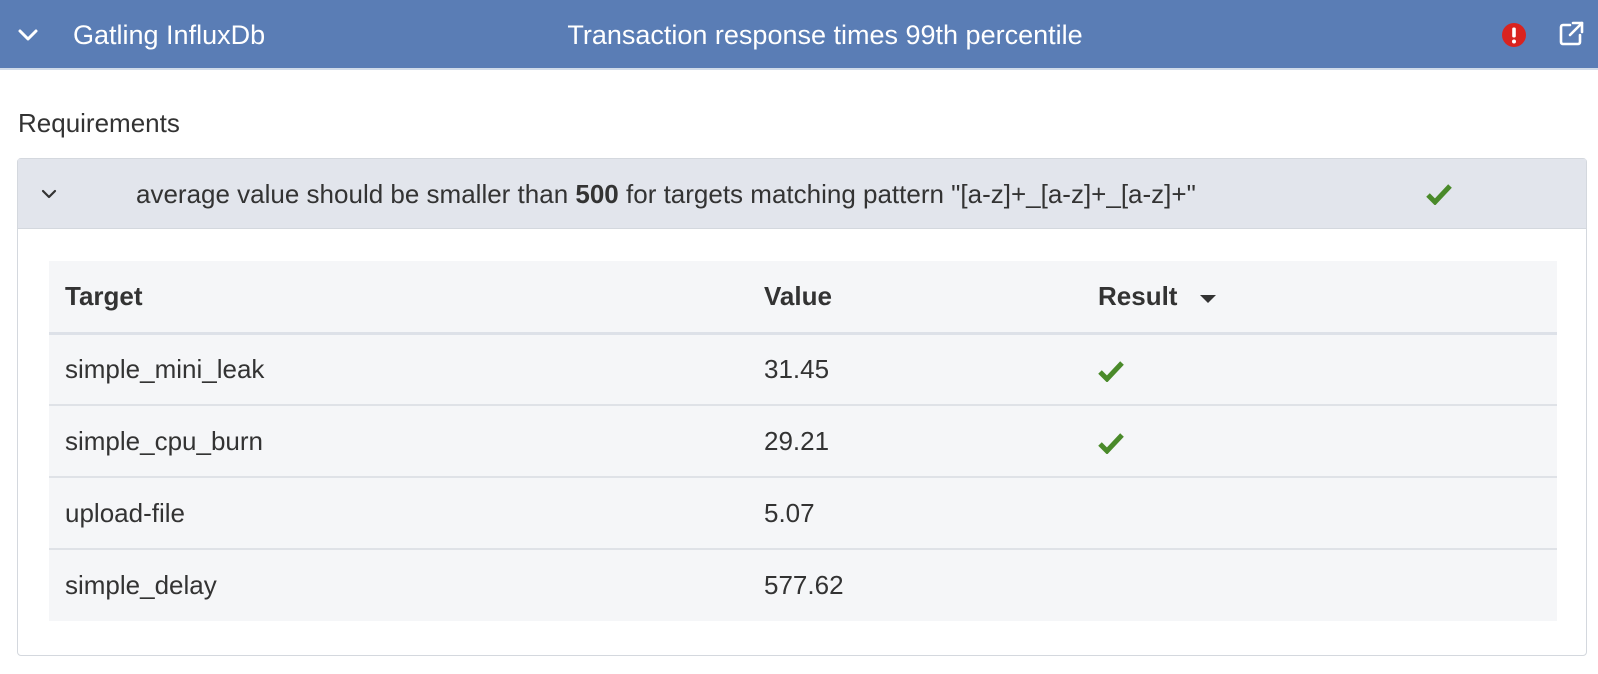  What do you see at coordinates (1514, 35) in the screenshot?
I see `alert-icon` at bounding box center [1514, 35].